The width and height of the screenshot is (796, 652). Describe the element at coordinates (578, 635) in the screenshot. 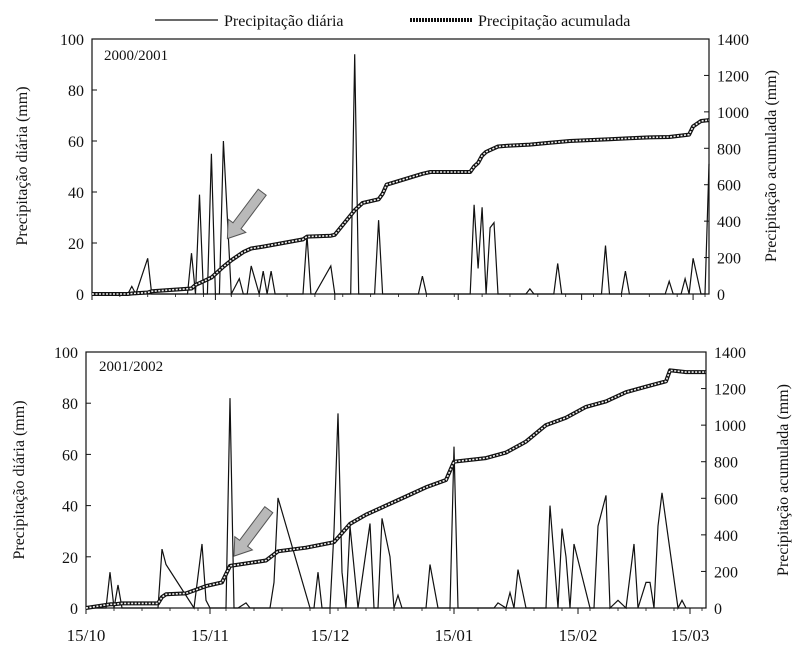

I see `x-tick-label: 15/02` at that location.